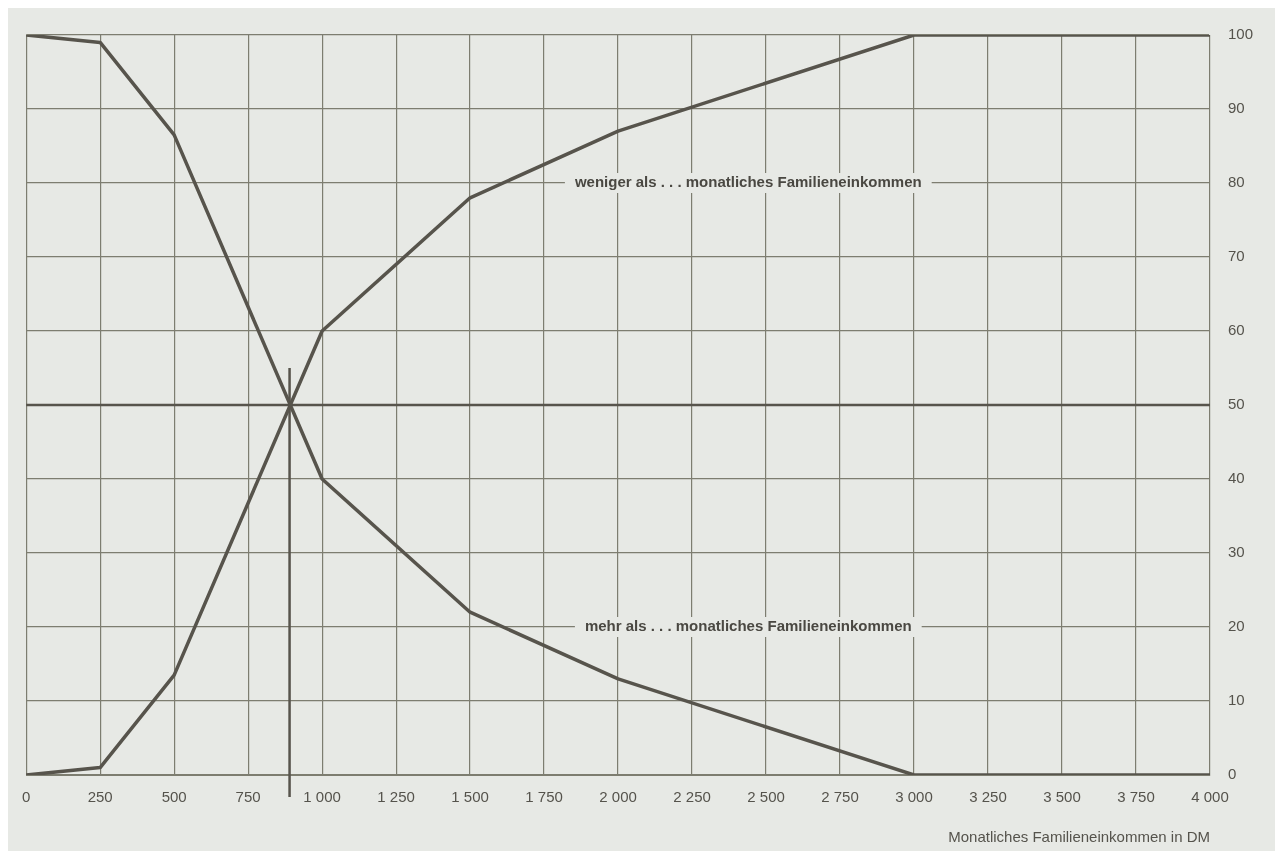  Describe the element at coordinates (1236, 330) in the screenshot. I see `y-tick-label: 60` at that location.